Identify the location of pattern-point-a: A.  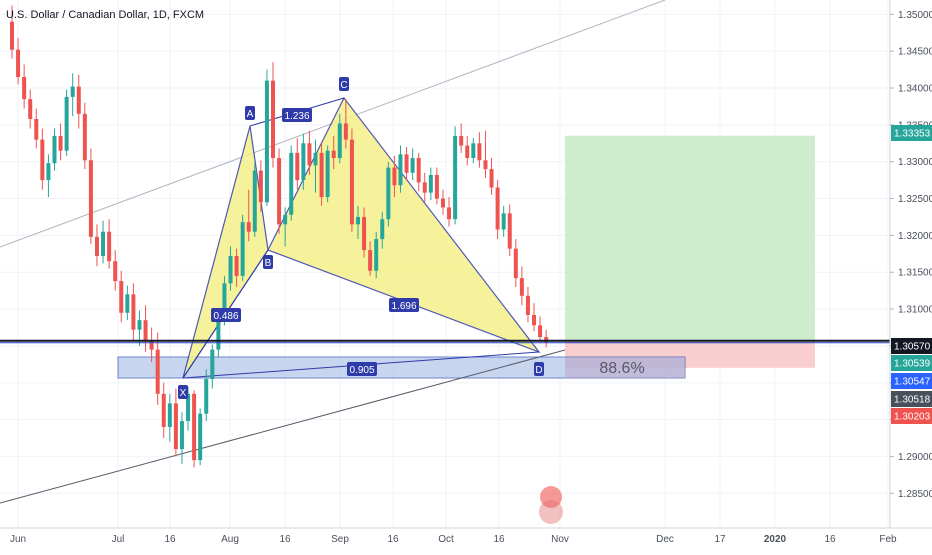
(250, 113).